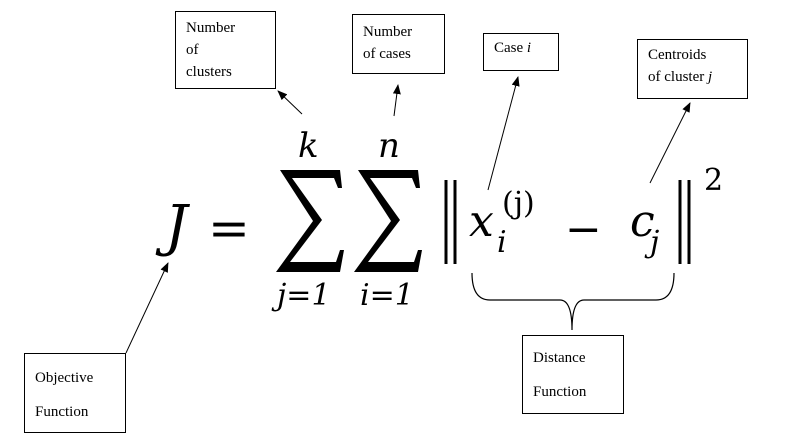  I want to click on sum2-upper-limit: n, so click(389, 146).